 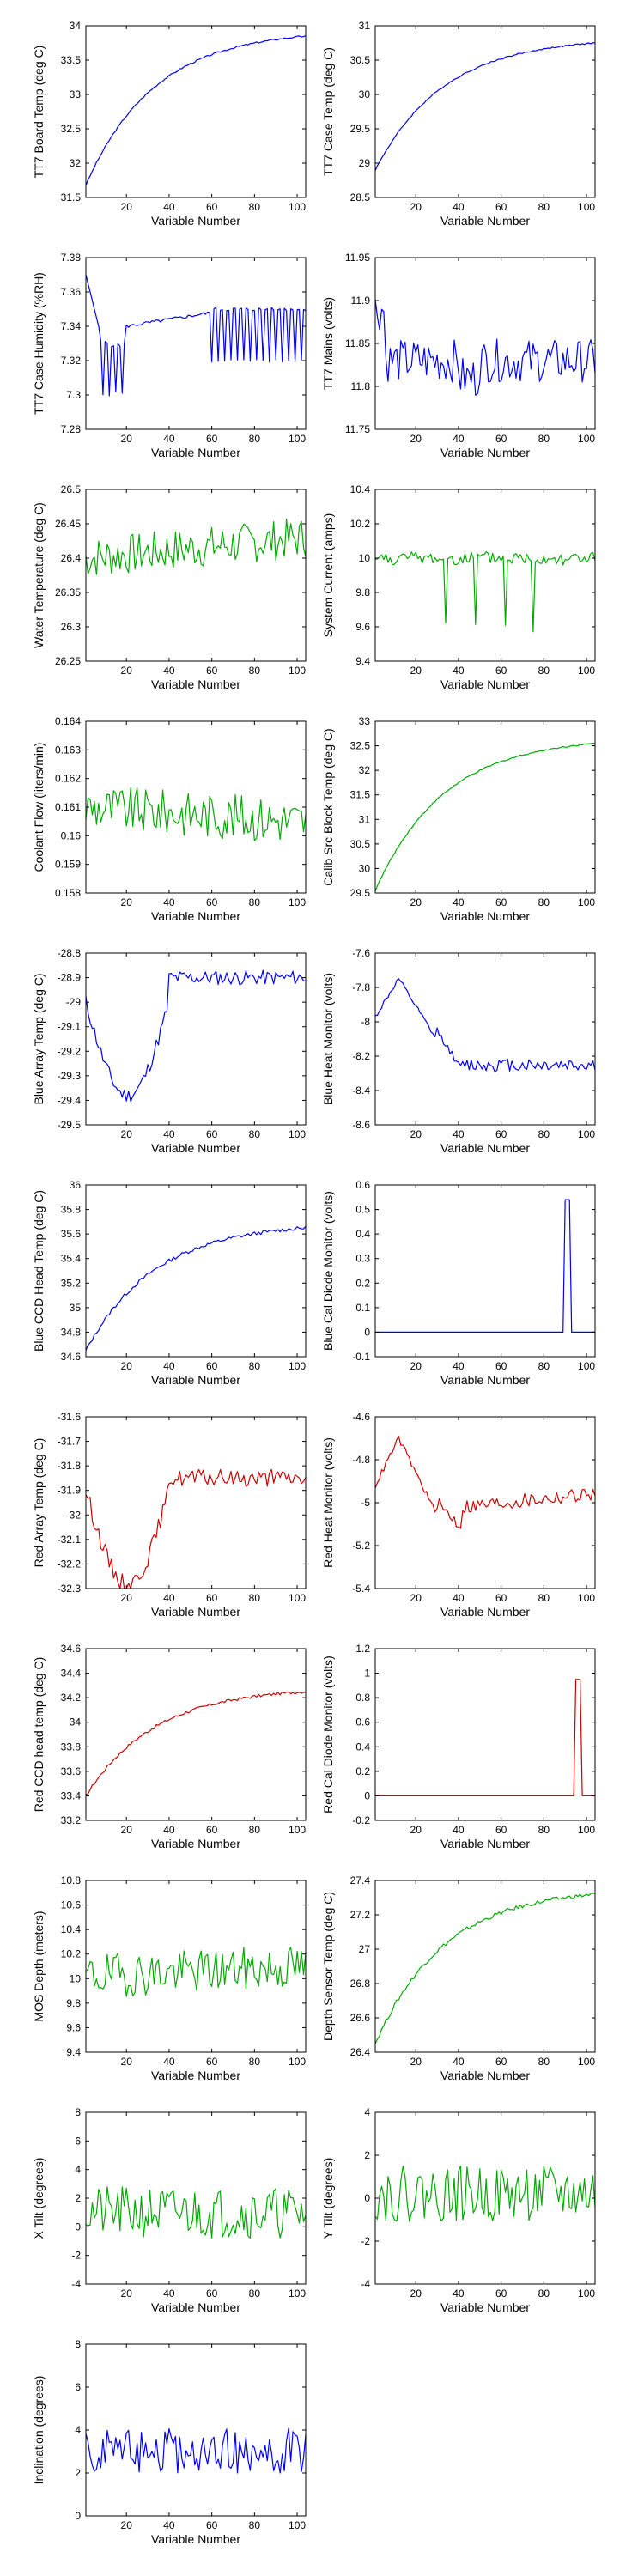 I want to click on y-tick-label: 34.6, so click(x=71, y=1357).